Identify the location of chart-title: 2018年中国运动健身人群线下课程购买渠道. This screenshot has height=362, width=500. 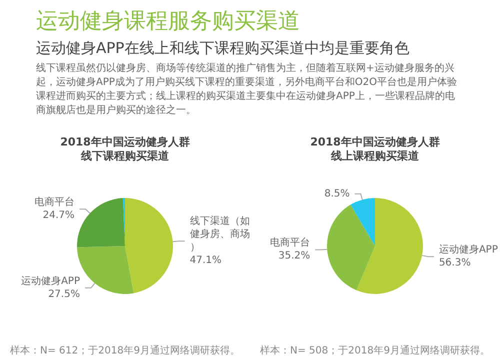
(125, 149).